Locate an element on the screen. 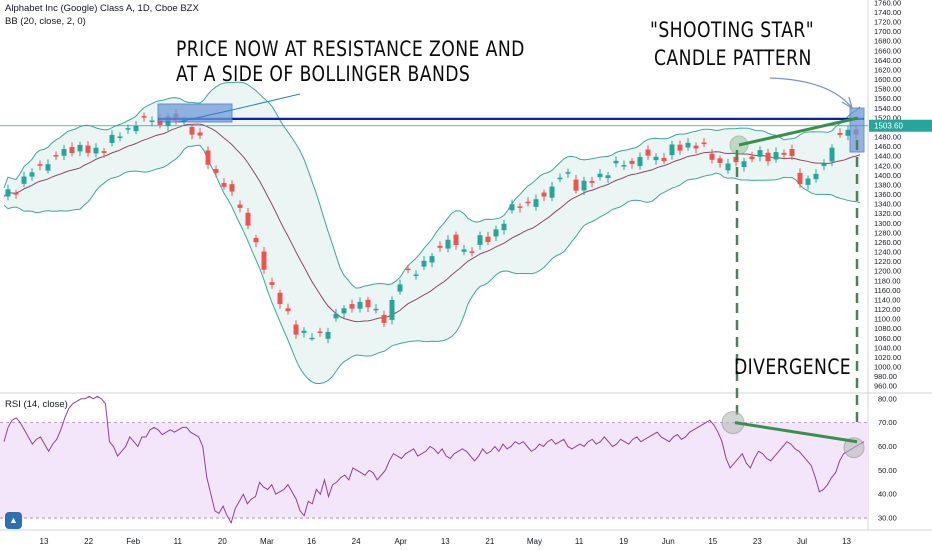 The width and height of the screenshot is (932, 550). price-tick-label: 1060.00 is located at coordinates (887, 338).